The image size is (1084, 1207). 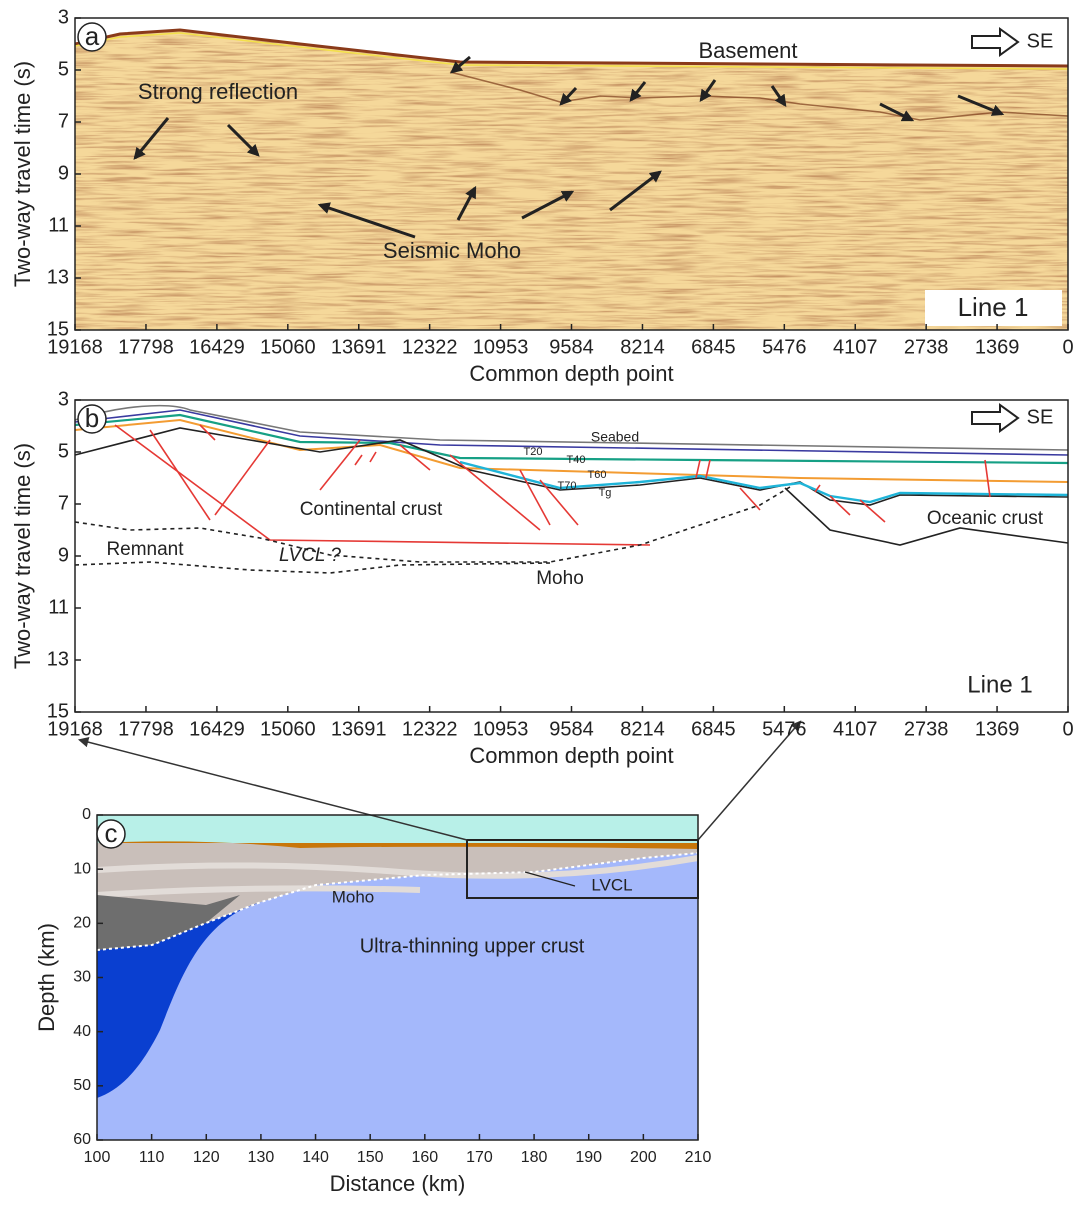 I want to click on annotation: T70, so click(x=567, y=486).